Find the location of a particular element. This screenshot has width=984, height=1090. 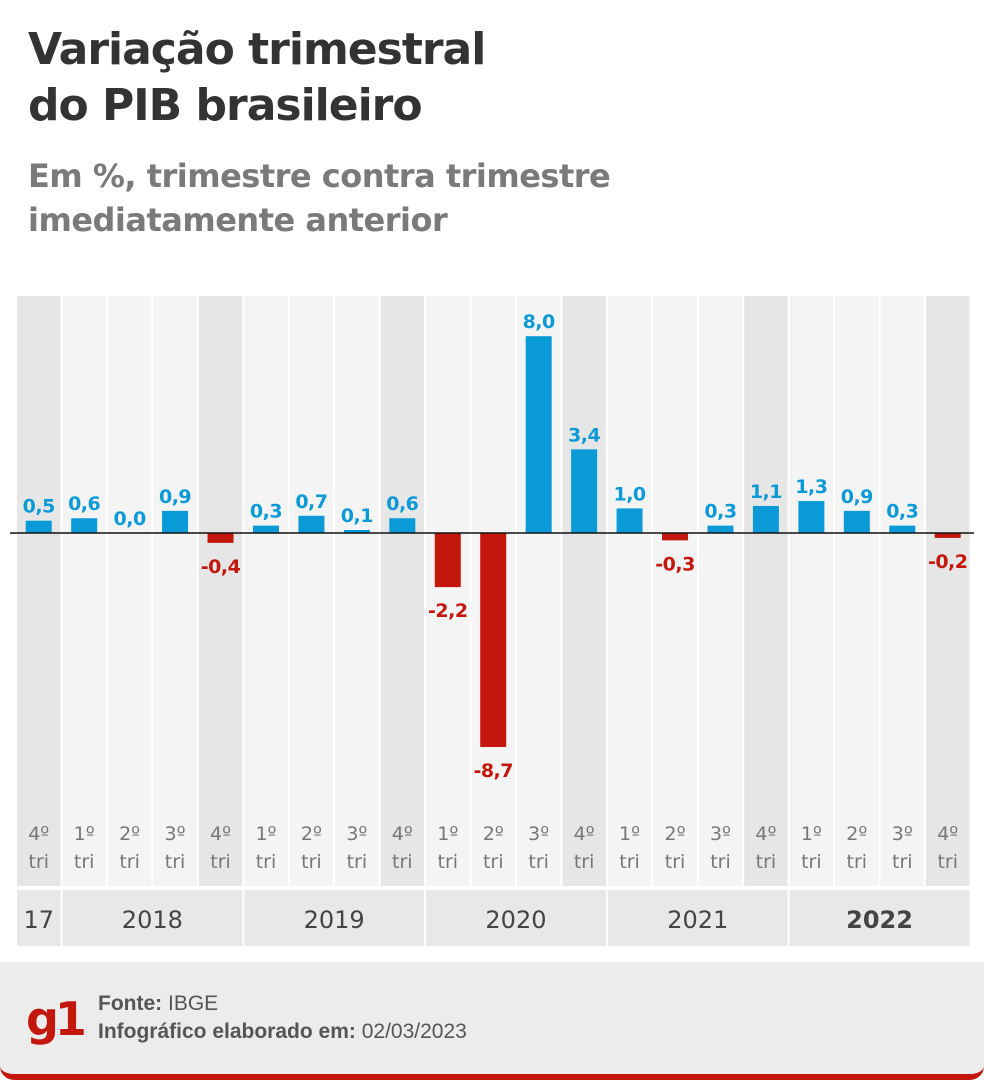

value-label: 1,0 is located at coordinates (629, 494).